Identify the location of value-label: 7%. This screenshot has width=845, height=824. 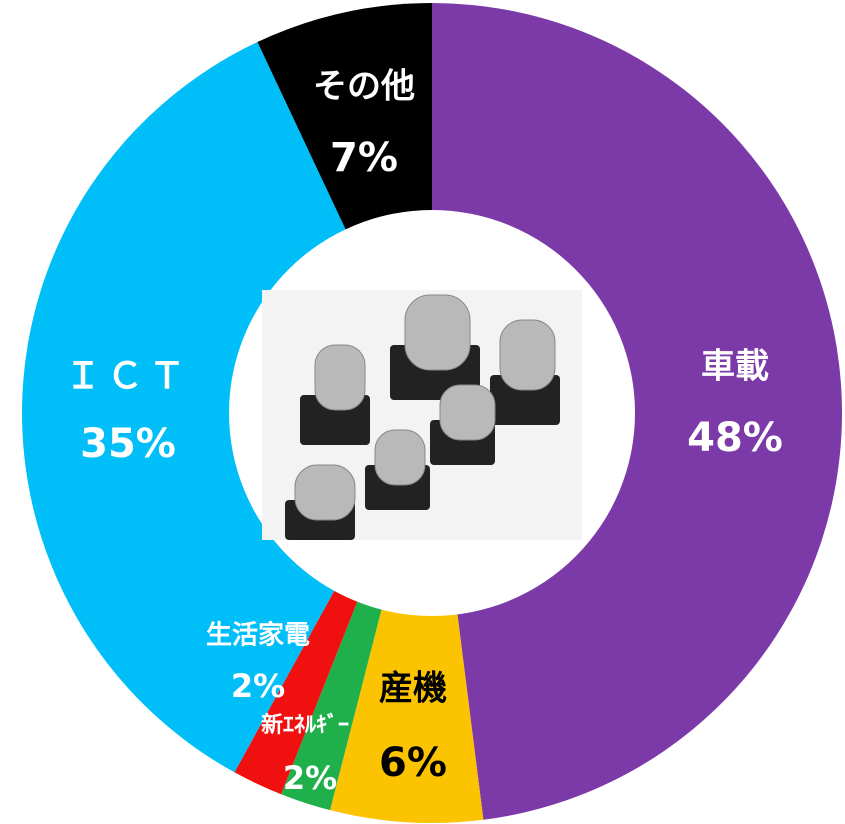
(364, 158).